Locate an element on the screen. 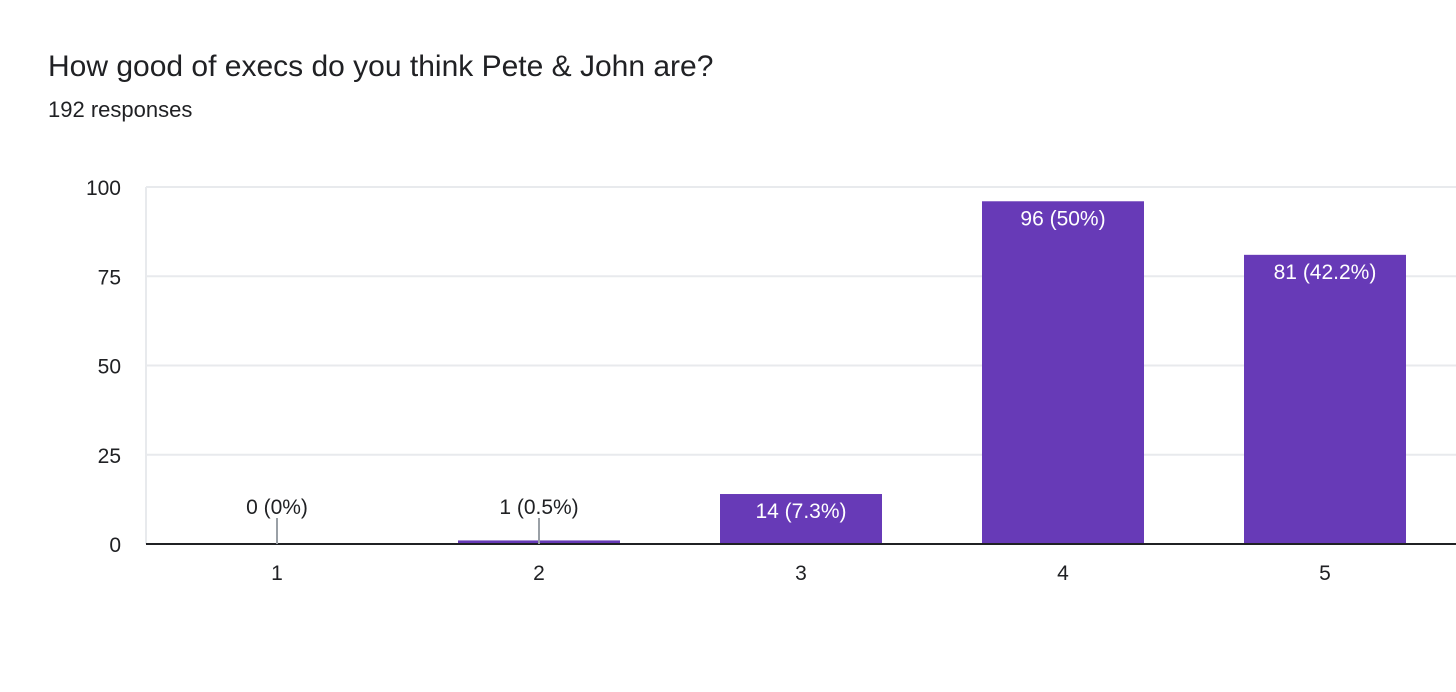  y-tick-label: 75 is located at coordinates (109, 277).